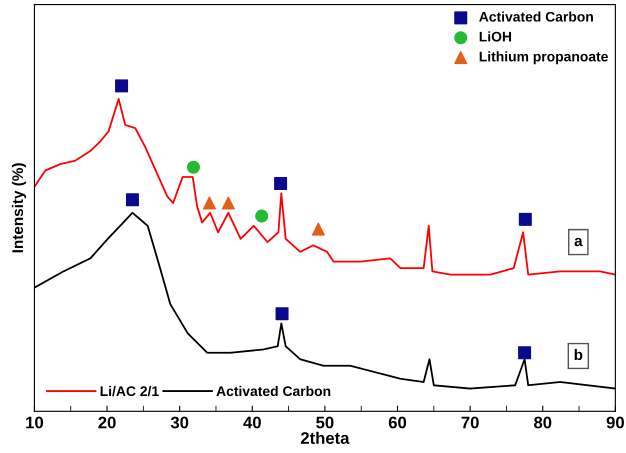 The width and height of the screenshot is (626, 453). I want to click on x-tick-label: 30, so click(179, 422).